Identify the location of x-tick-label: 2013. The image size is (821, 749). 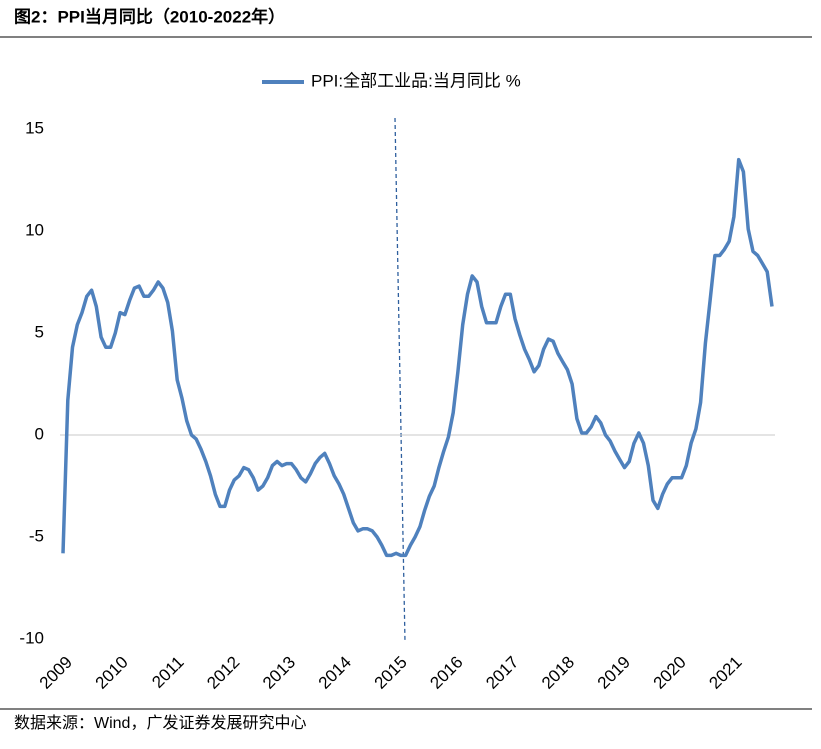
(279, 673).